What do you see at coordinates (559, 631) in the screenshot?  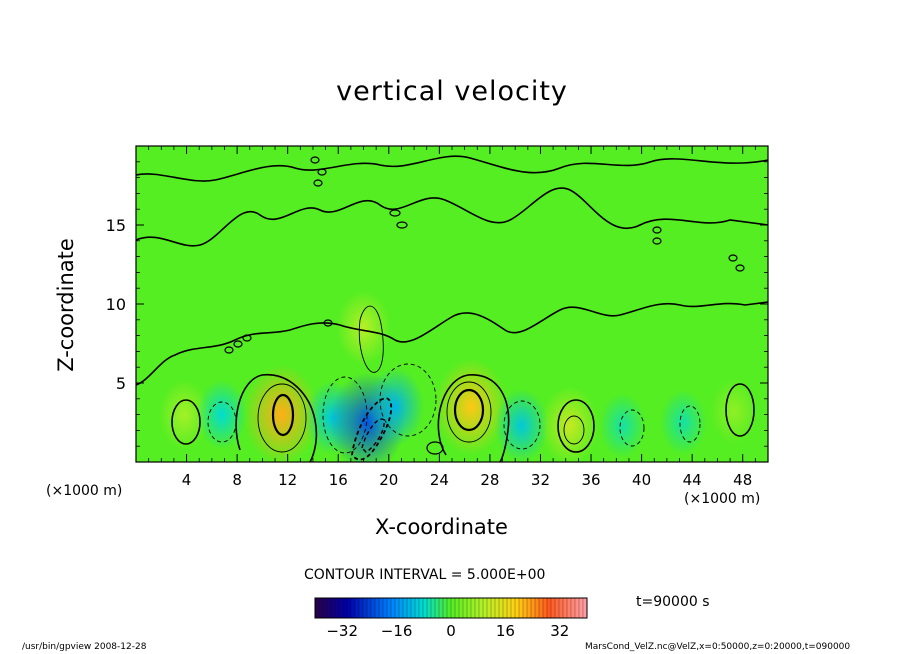 I see `colorbar-tick-label: 32` at bounding box center [559, 631].